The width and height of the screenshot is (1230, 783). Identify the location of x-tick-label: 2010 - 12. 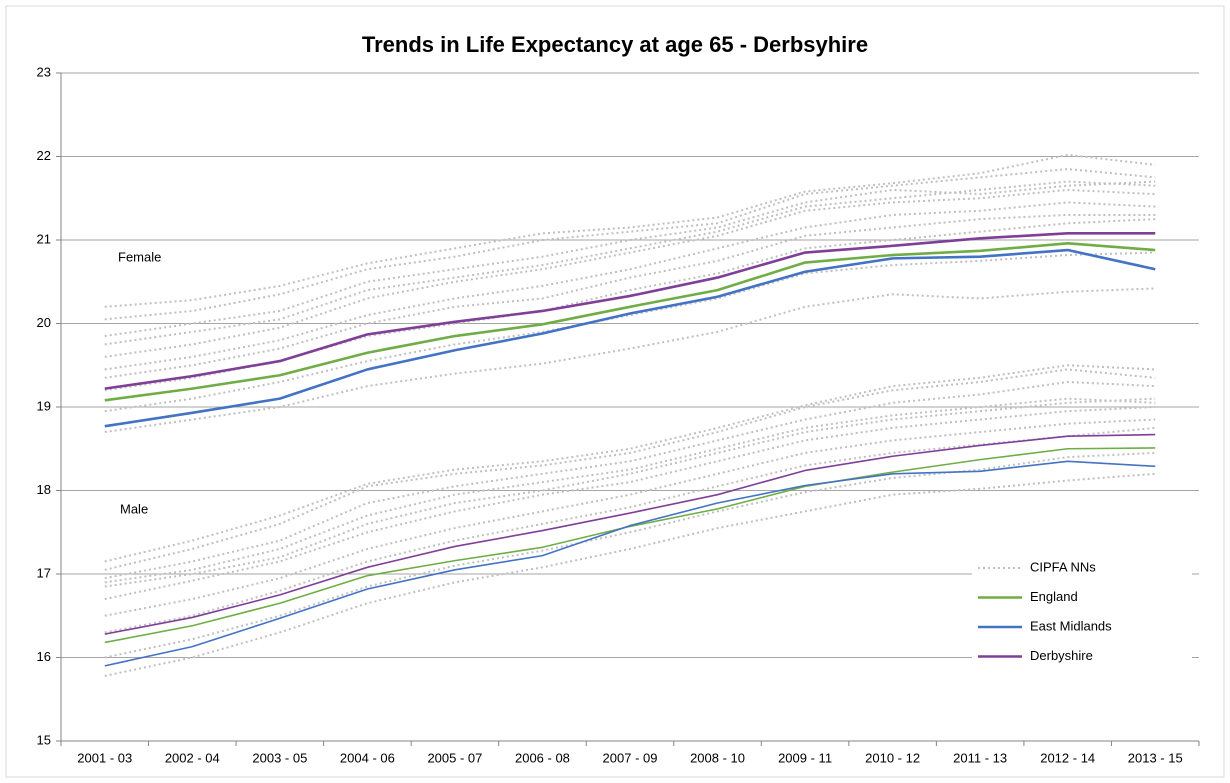
(892, 757).